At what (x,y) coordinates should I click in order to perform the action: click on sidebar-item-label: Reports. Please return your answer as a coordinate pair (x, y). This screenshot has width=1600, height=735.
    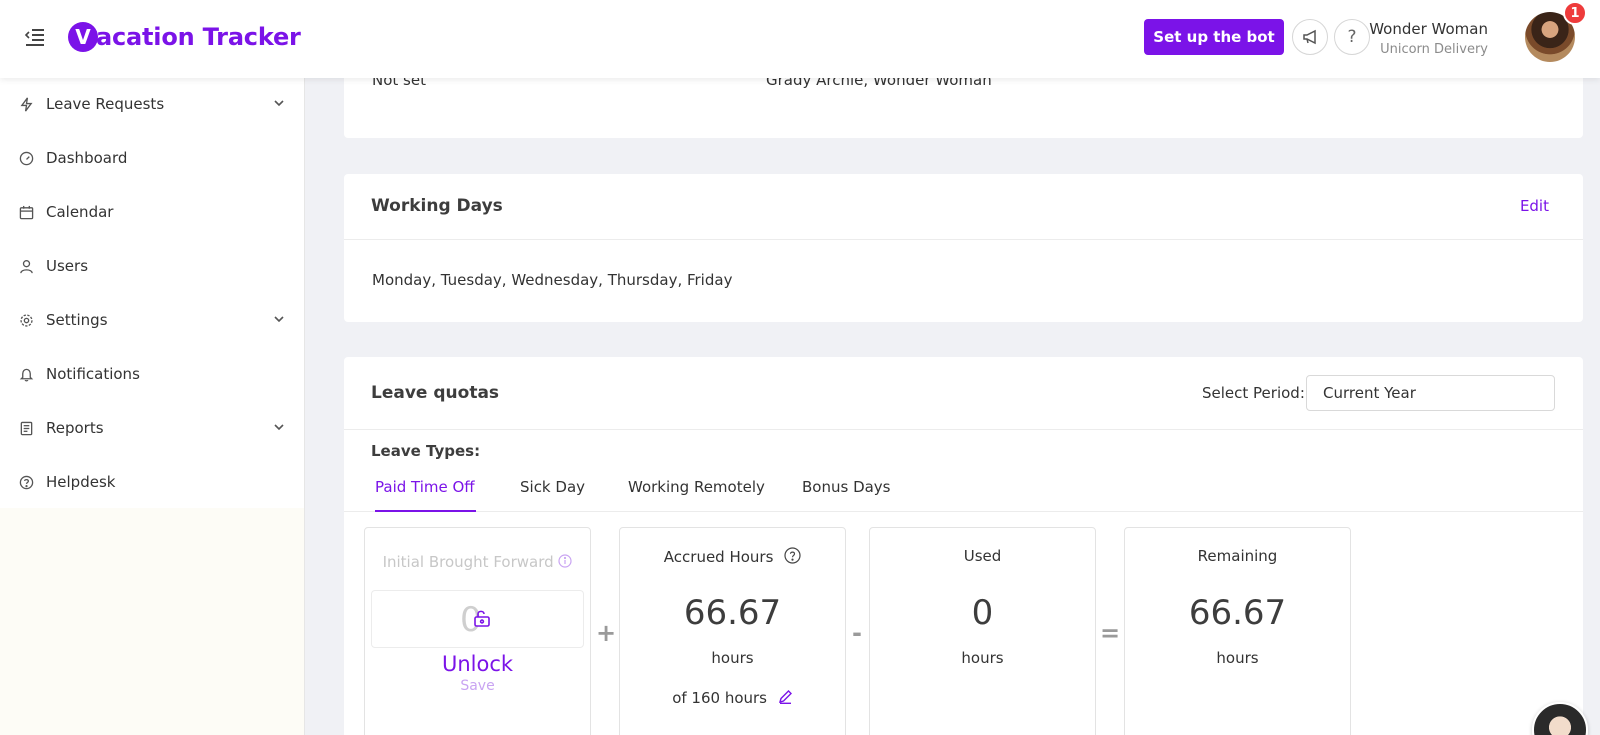
    Looking at the image, I should click on (75, 428).